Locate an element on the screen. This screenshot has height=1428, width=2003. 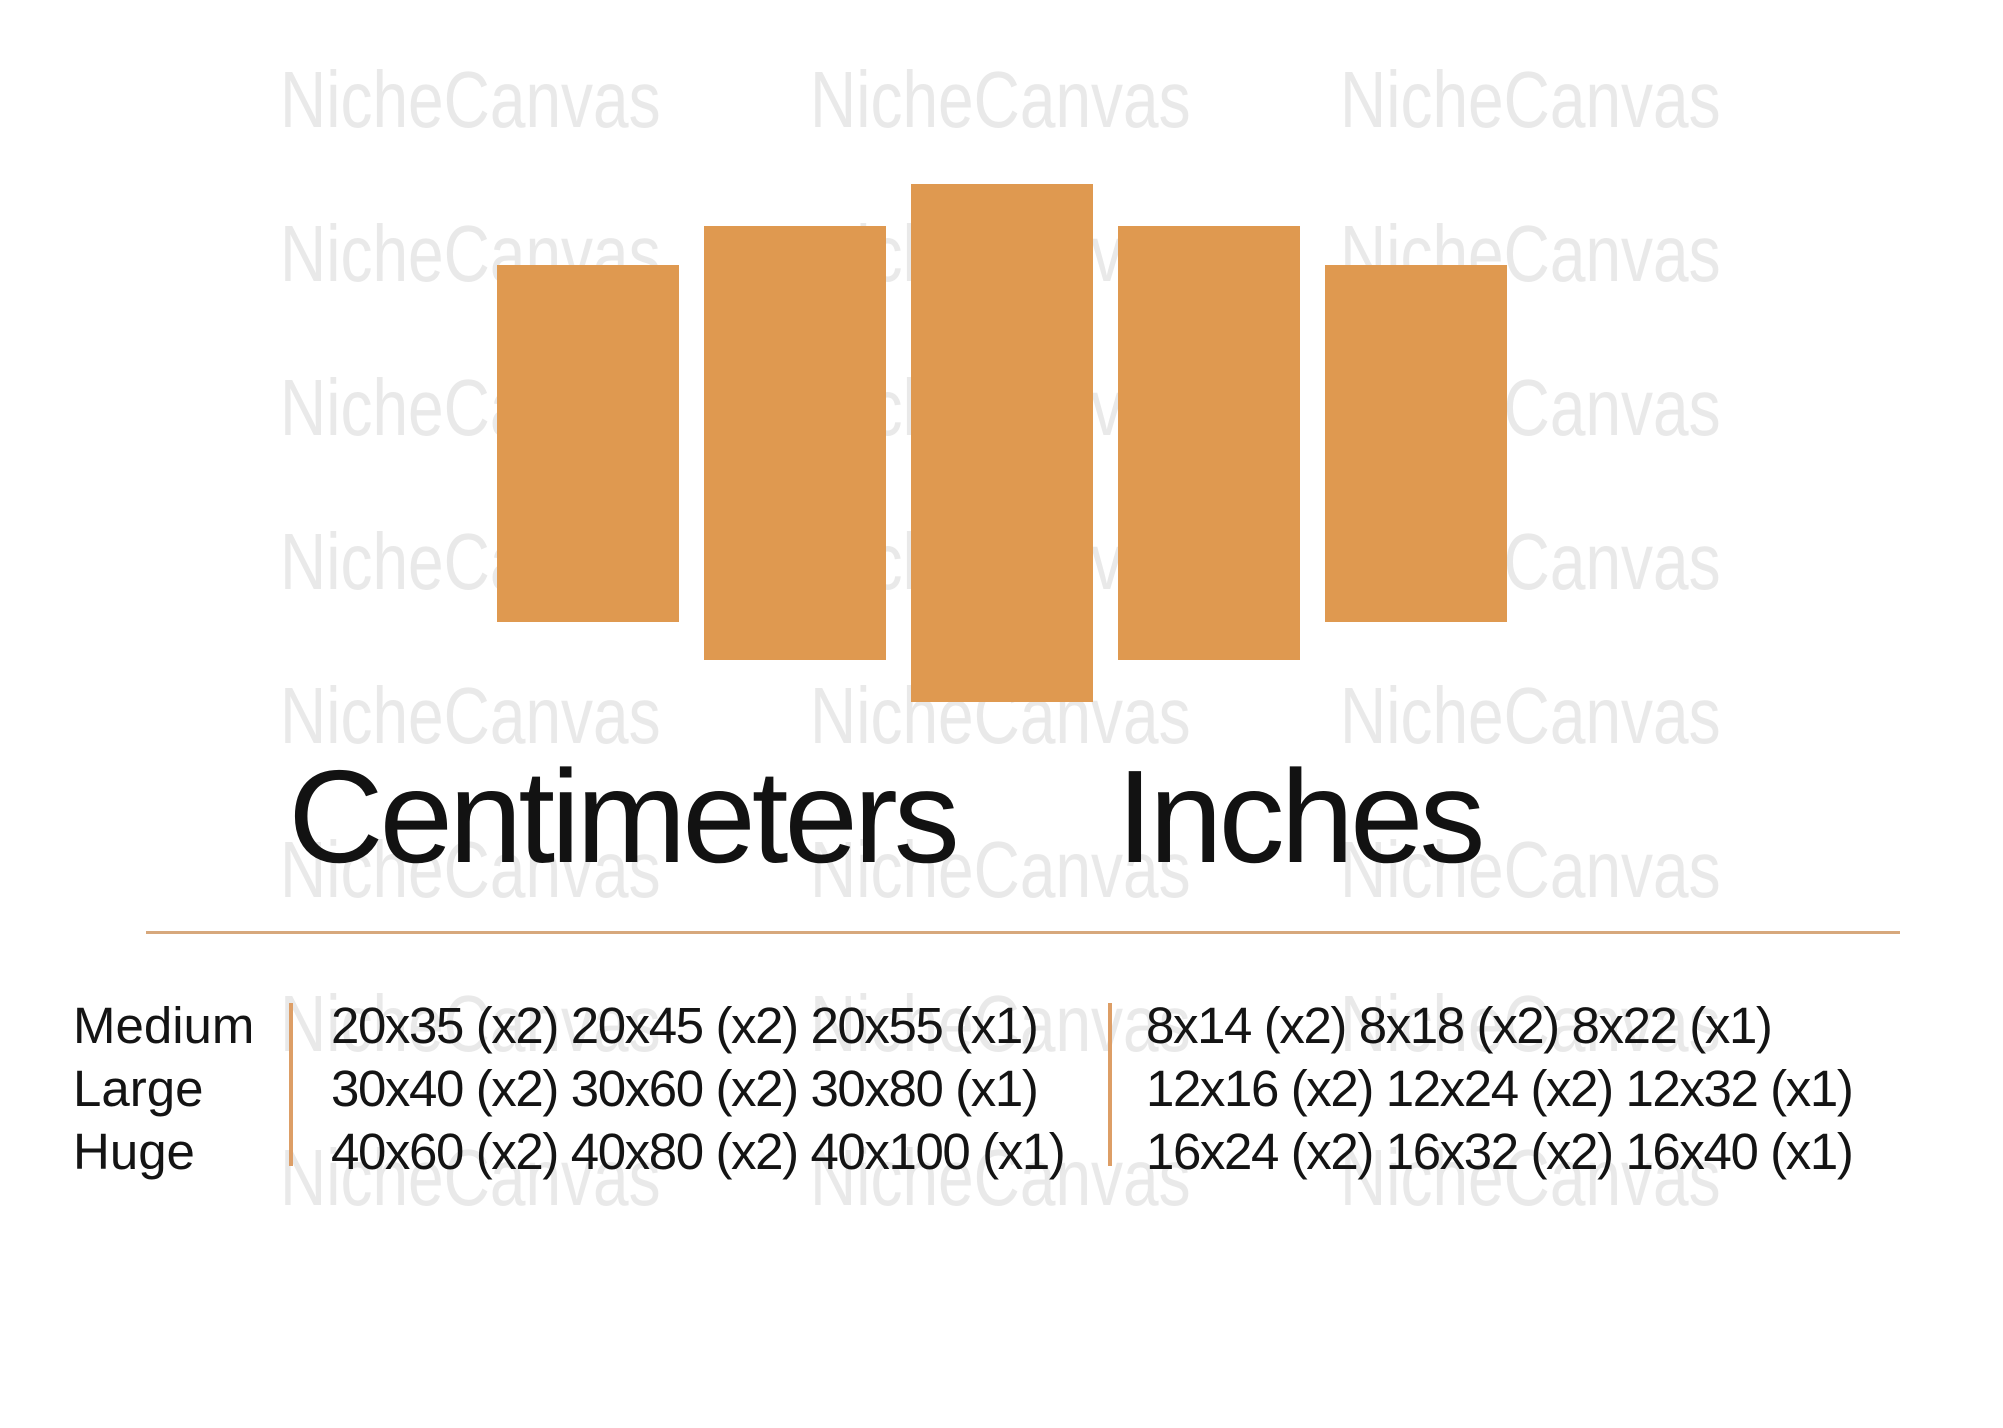
huge-inch-sizes: 16x24 (x2) 16x32 (x2) 16x40 (x1) is located at coordinates (1500, 1151).